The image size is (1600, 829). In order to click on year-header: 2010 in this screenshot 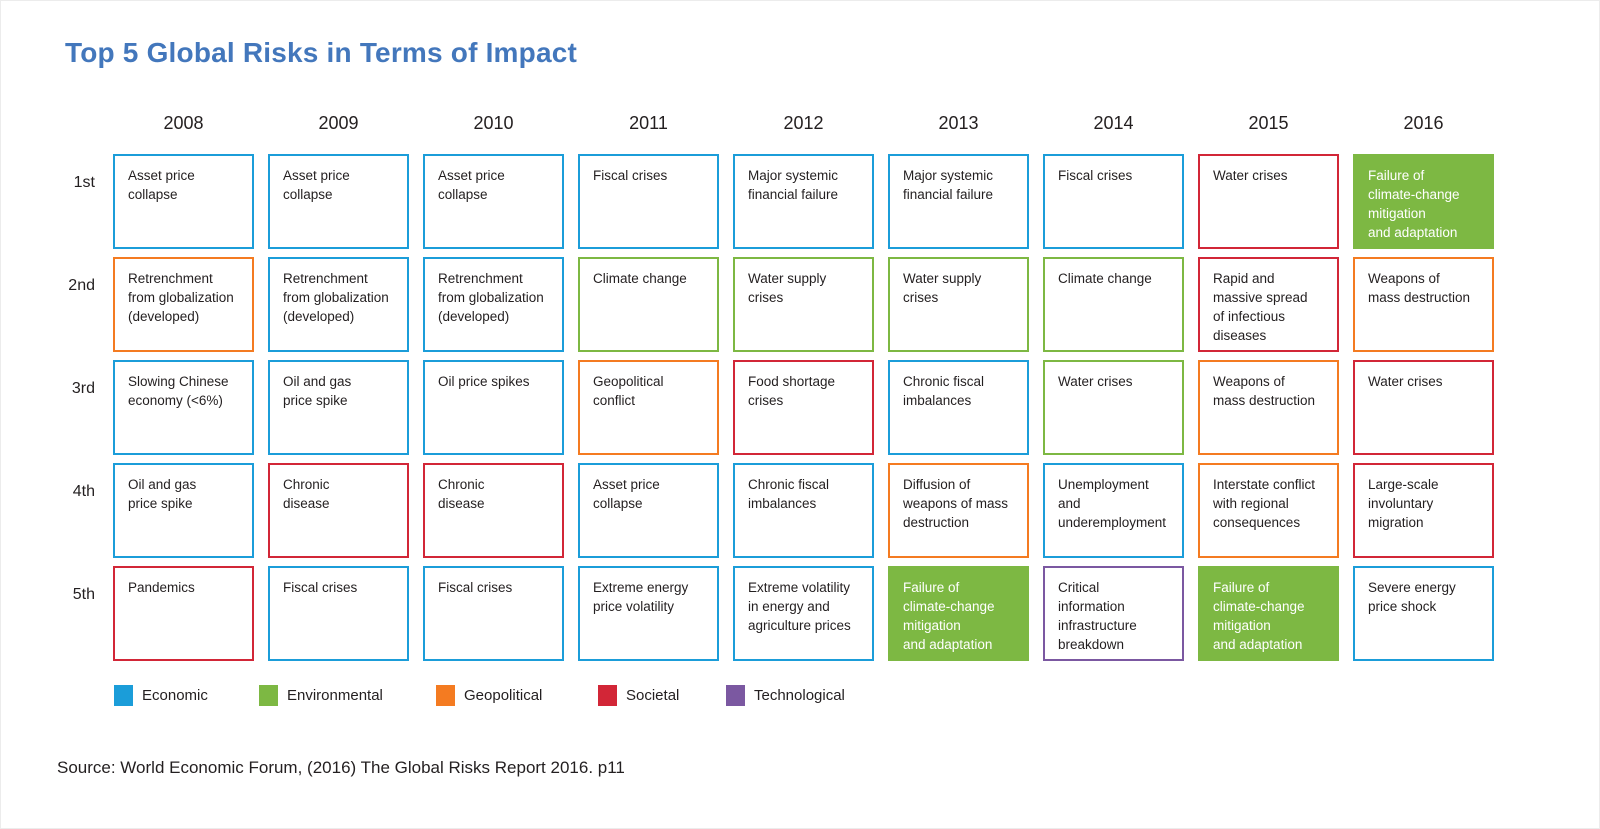, I will do `click(493, 123)`.